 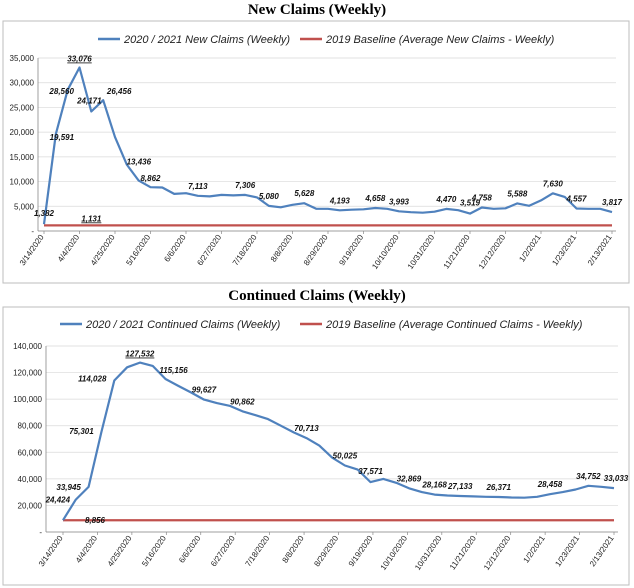 I want to click on data-label: 127,532, so click(x=139, y=354).